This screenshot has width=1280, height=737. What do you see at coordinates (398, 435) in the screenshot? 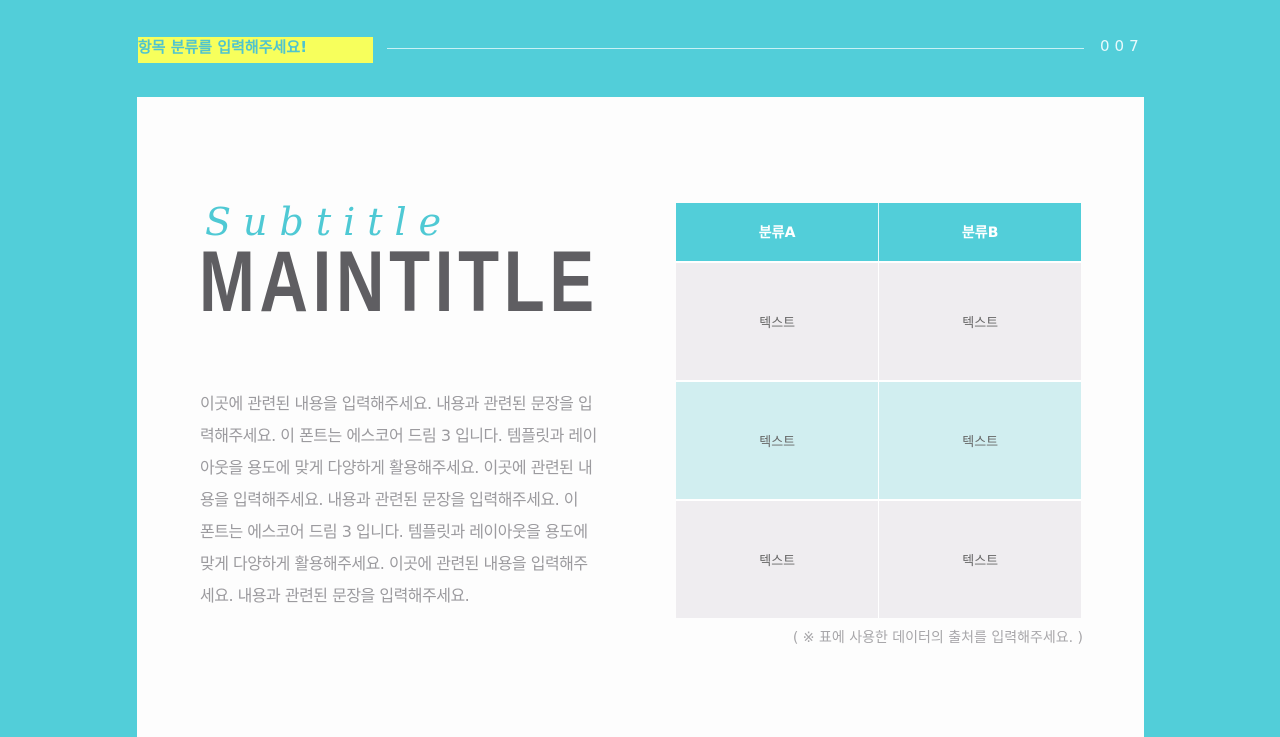
I see `body-line: 력해주세요. 이 폰트는 에스코어 드림 3 입니다. 템플릿과 레이` at bounding box center [398, 435].